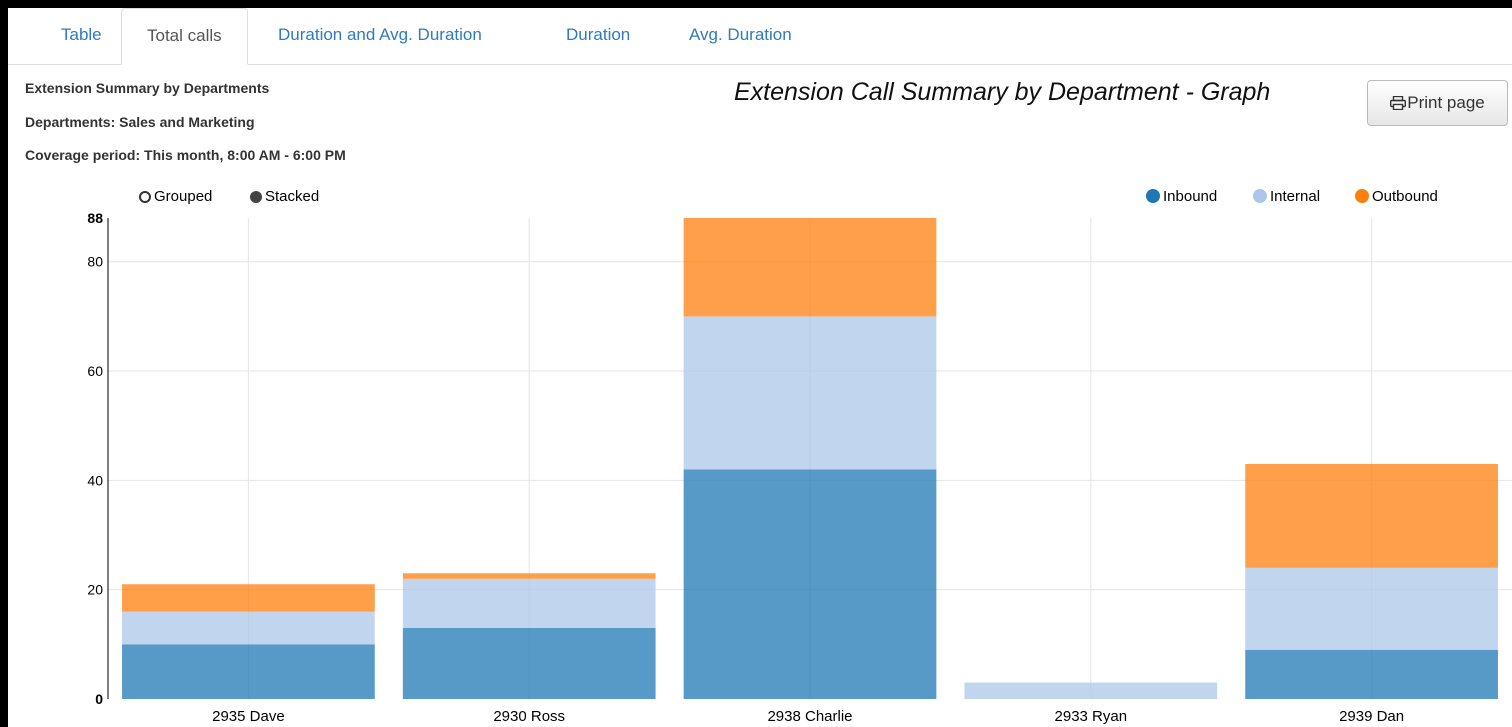 Image resolution: width=1512 pixels, height=727 pixels. I want to click on grouped-toggle: Grouped, so click(175, 198).